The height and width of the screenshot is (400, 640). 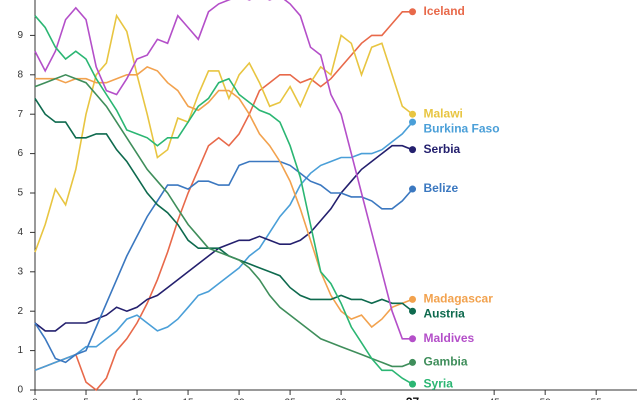 What do you see at coordinates (459, 299) in the screenshot?
I see `series-label: Madagascar` at bounding box center [459, 299].